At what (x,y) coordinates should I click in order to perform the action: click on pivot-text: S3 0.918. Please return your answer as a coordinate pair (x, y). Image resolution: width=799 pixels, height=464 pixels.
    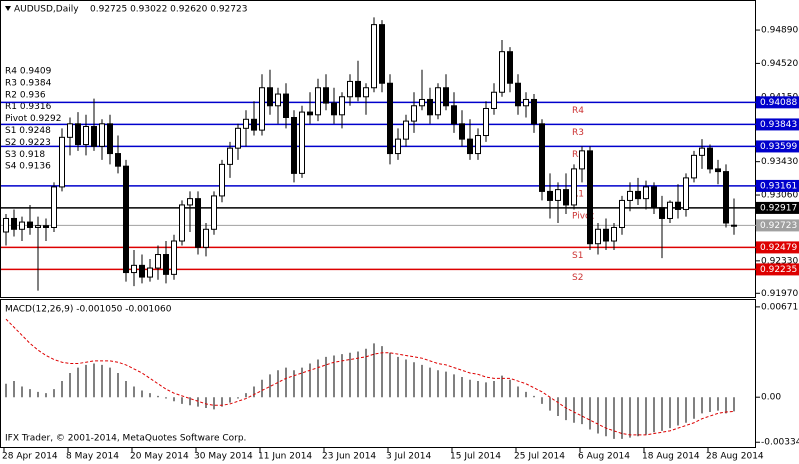
    Looking at the image, I should click on (25, 155).